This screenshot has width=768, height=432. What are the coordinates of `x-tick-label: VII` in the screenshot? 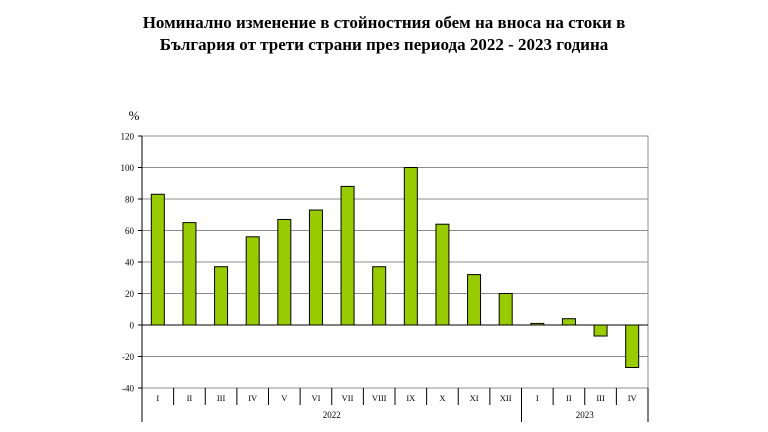 It's located at (348, 398).